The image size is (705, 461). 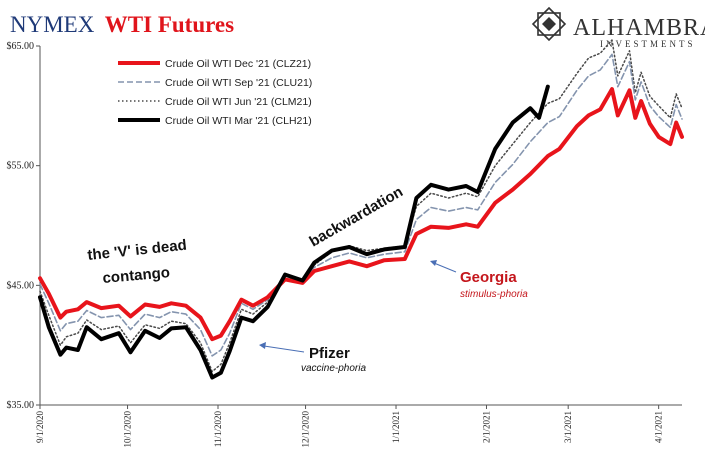 I want to click on annotation-v-dead: the 'V' is dead, so click(x=137, y=250).